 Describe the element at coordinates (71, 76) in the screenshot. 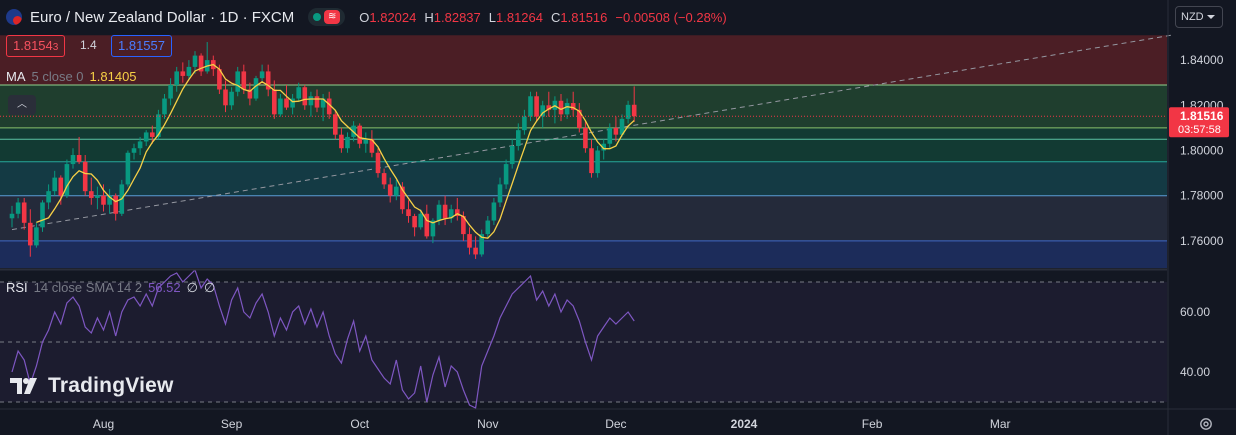

I see `ma-legend: MA 5 close 0 1.81405` at that location.